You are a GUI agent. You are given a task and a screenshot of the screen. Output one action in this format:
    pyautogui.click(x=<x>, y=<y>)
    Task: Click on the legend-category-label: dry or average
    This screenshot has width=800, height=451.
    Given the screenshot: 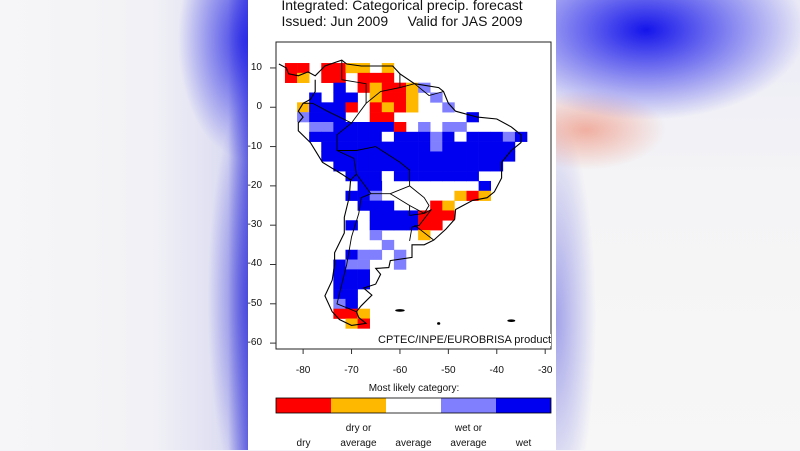 What is the action you would take?
    pyautogui.click(x=359, y=436)
    